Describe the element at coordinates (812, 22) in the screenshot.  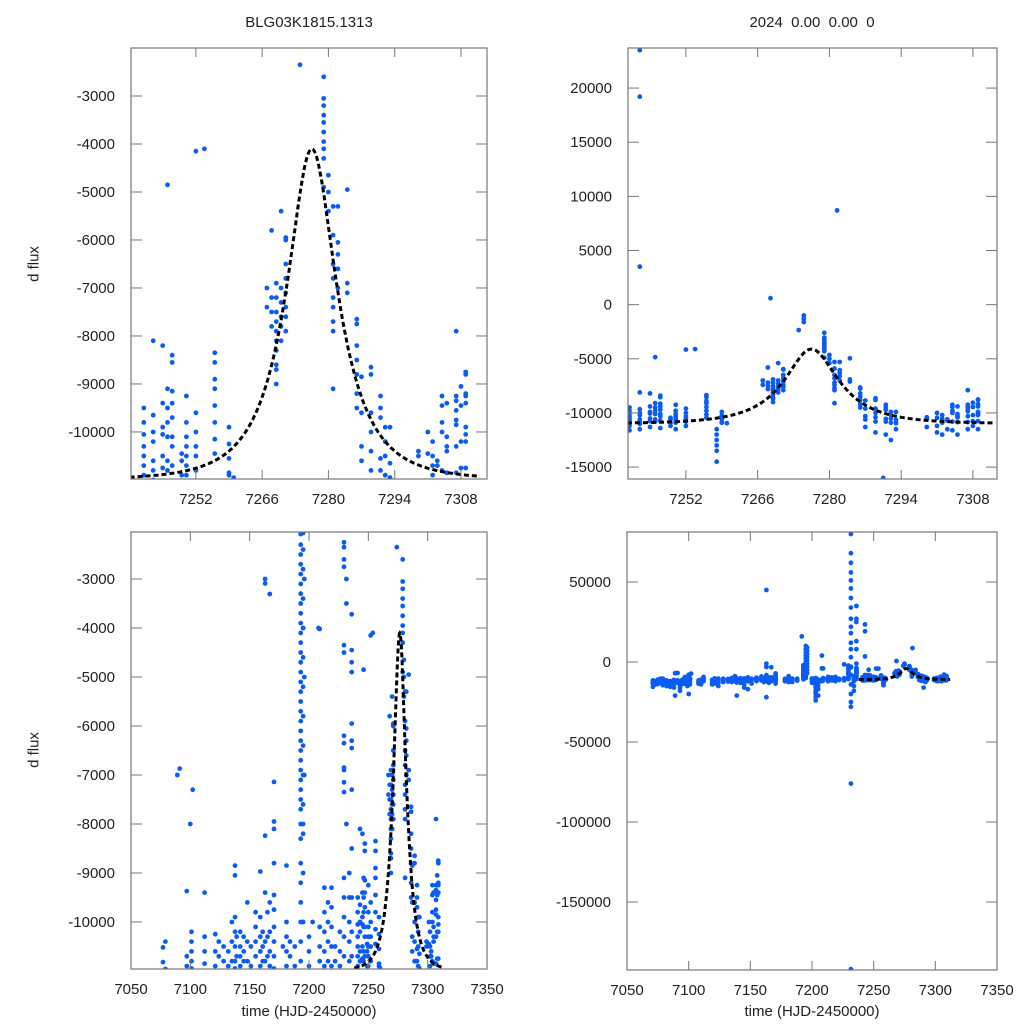
I see `title-right: 2024 0.00 0.00 0` at that location.